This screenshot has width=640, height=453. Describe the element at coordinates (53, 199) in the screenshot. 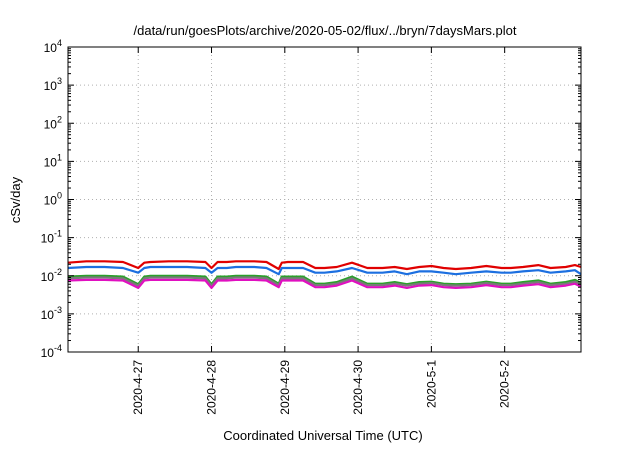

I see `y-tick-label: 10⁰` at that location.